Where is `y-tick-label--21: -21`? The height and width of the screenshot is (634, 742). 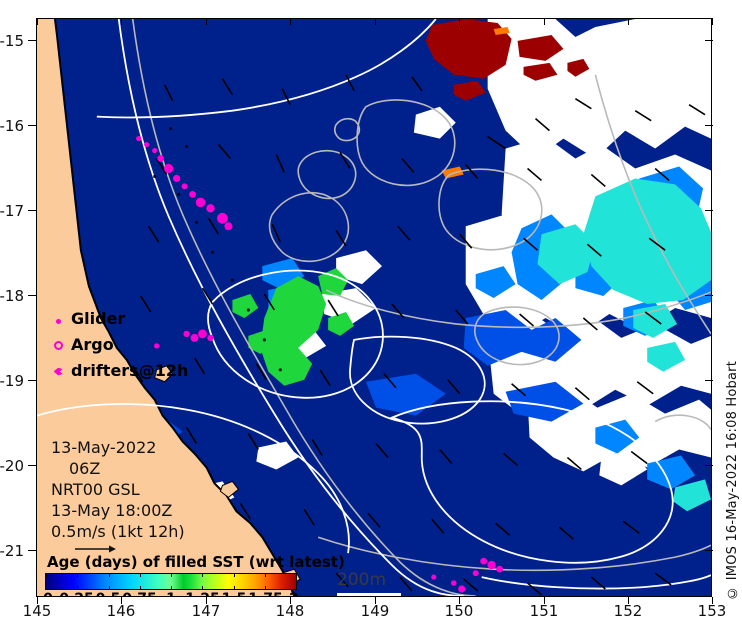
y-tick-label--21: -21 is located at coordinates (12, 551).